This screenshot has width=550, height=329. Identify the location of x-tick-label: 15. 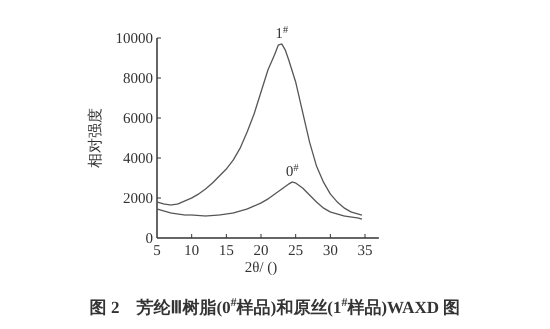
(226, 251).